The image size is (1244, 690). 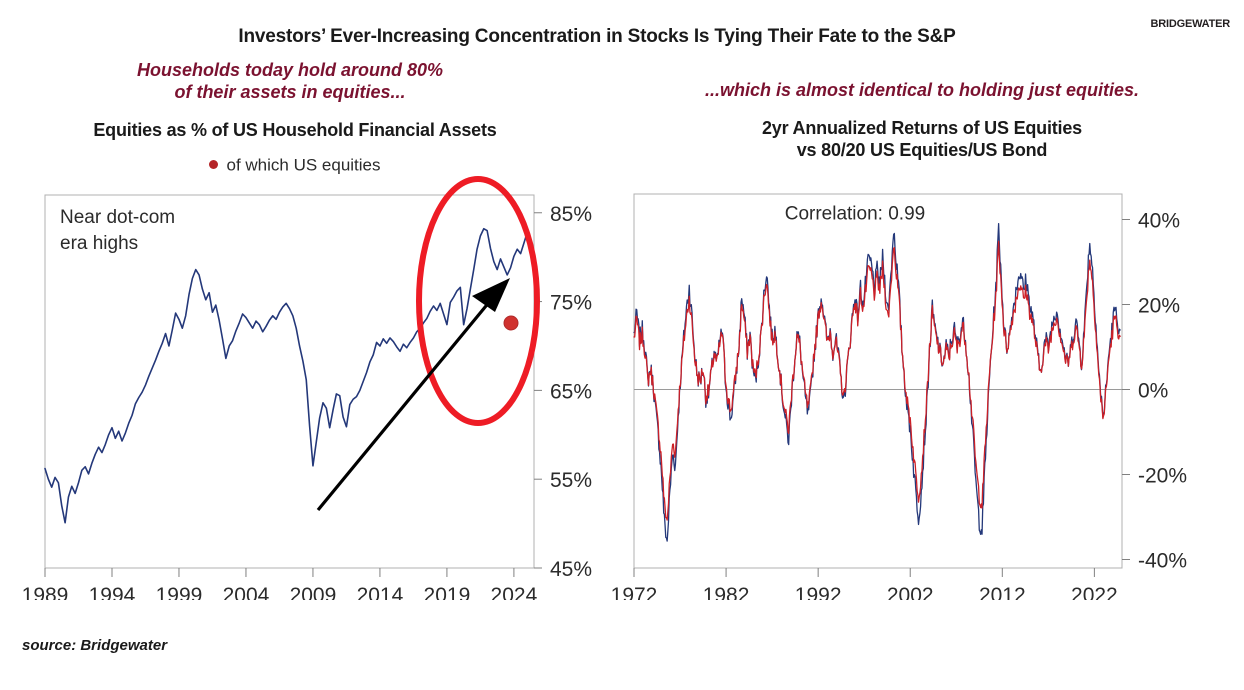 What do you see at coordinates (313, 592) in the screenshot?
I see `x-tick-label: 2009` at bounding box center [313, 592].